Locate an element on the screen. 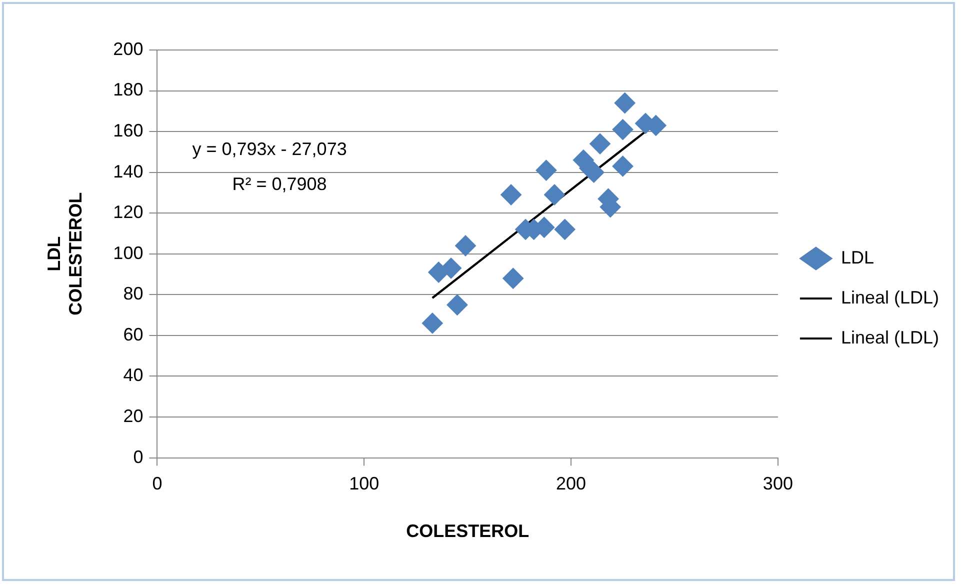 Image resolution: width=963 pixels, height=587 pixels. legend-label: LDL is located at coordinates (857, 257).